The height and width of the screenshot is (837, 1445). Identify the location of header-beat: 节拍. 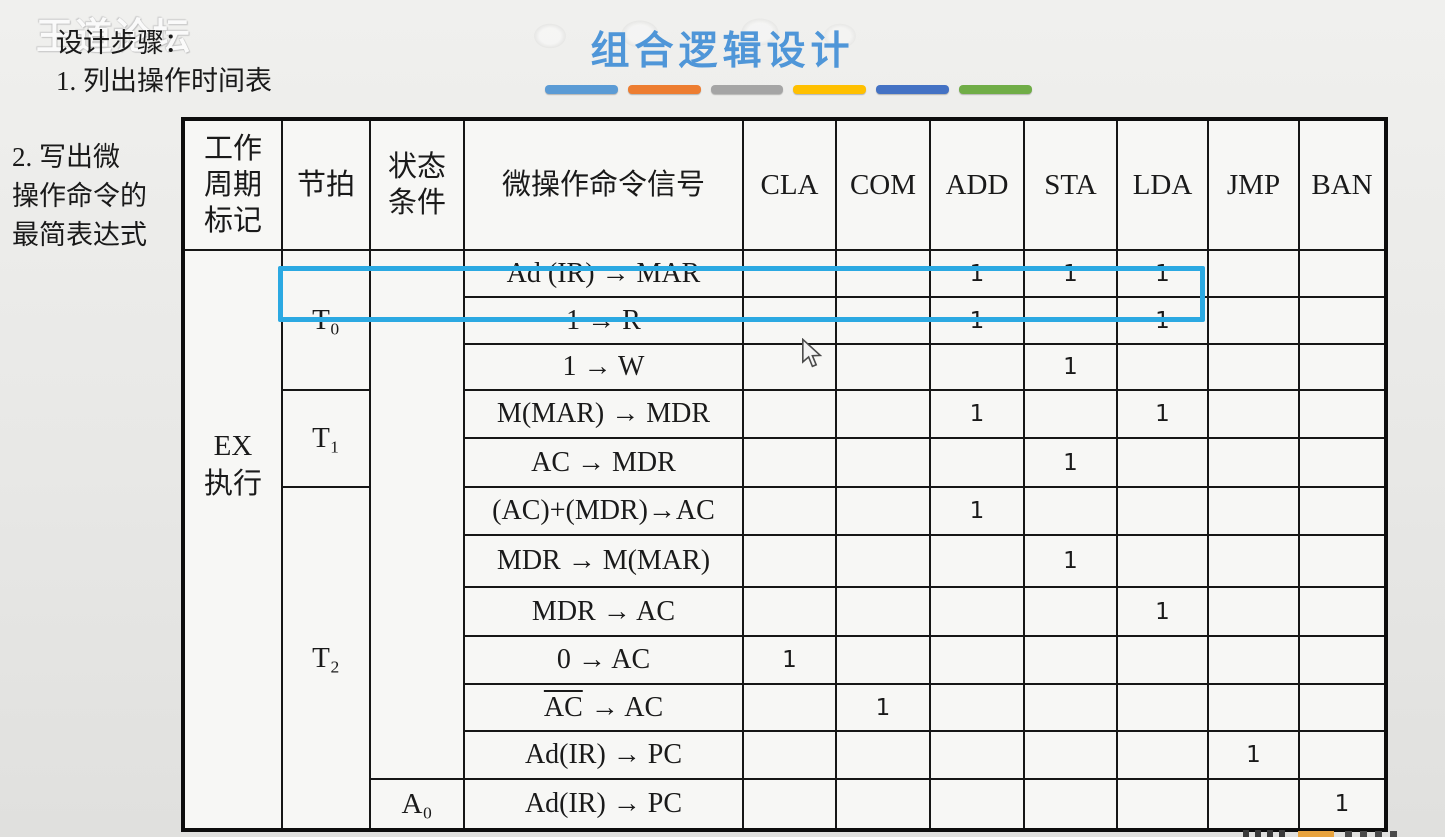
(326, 184).